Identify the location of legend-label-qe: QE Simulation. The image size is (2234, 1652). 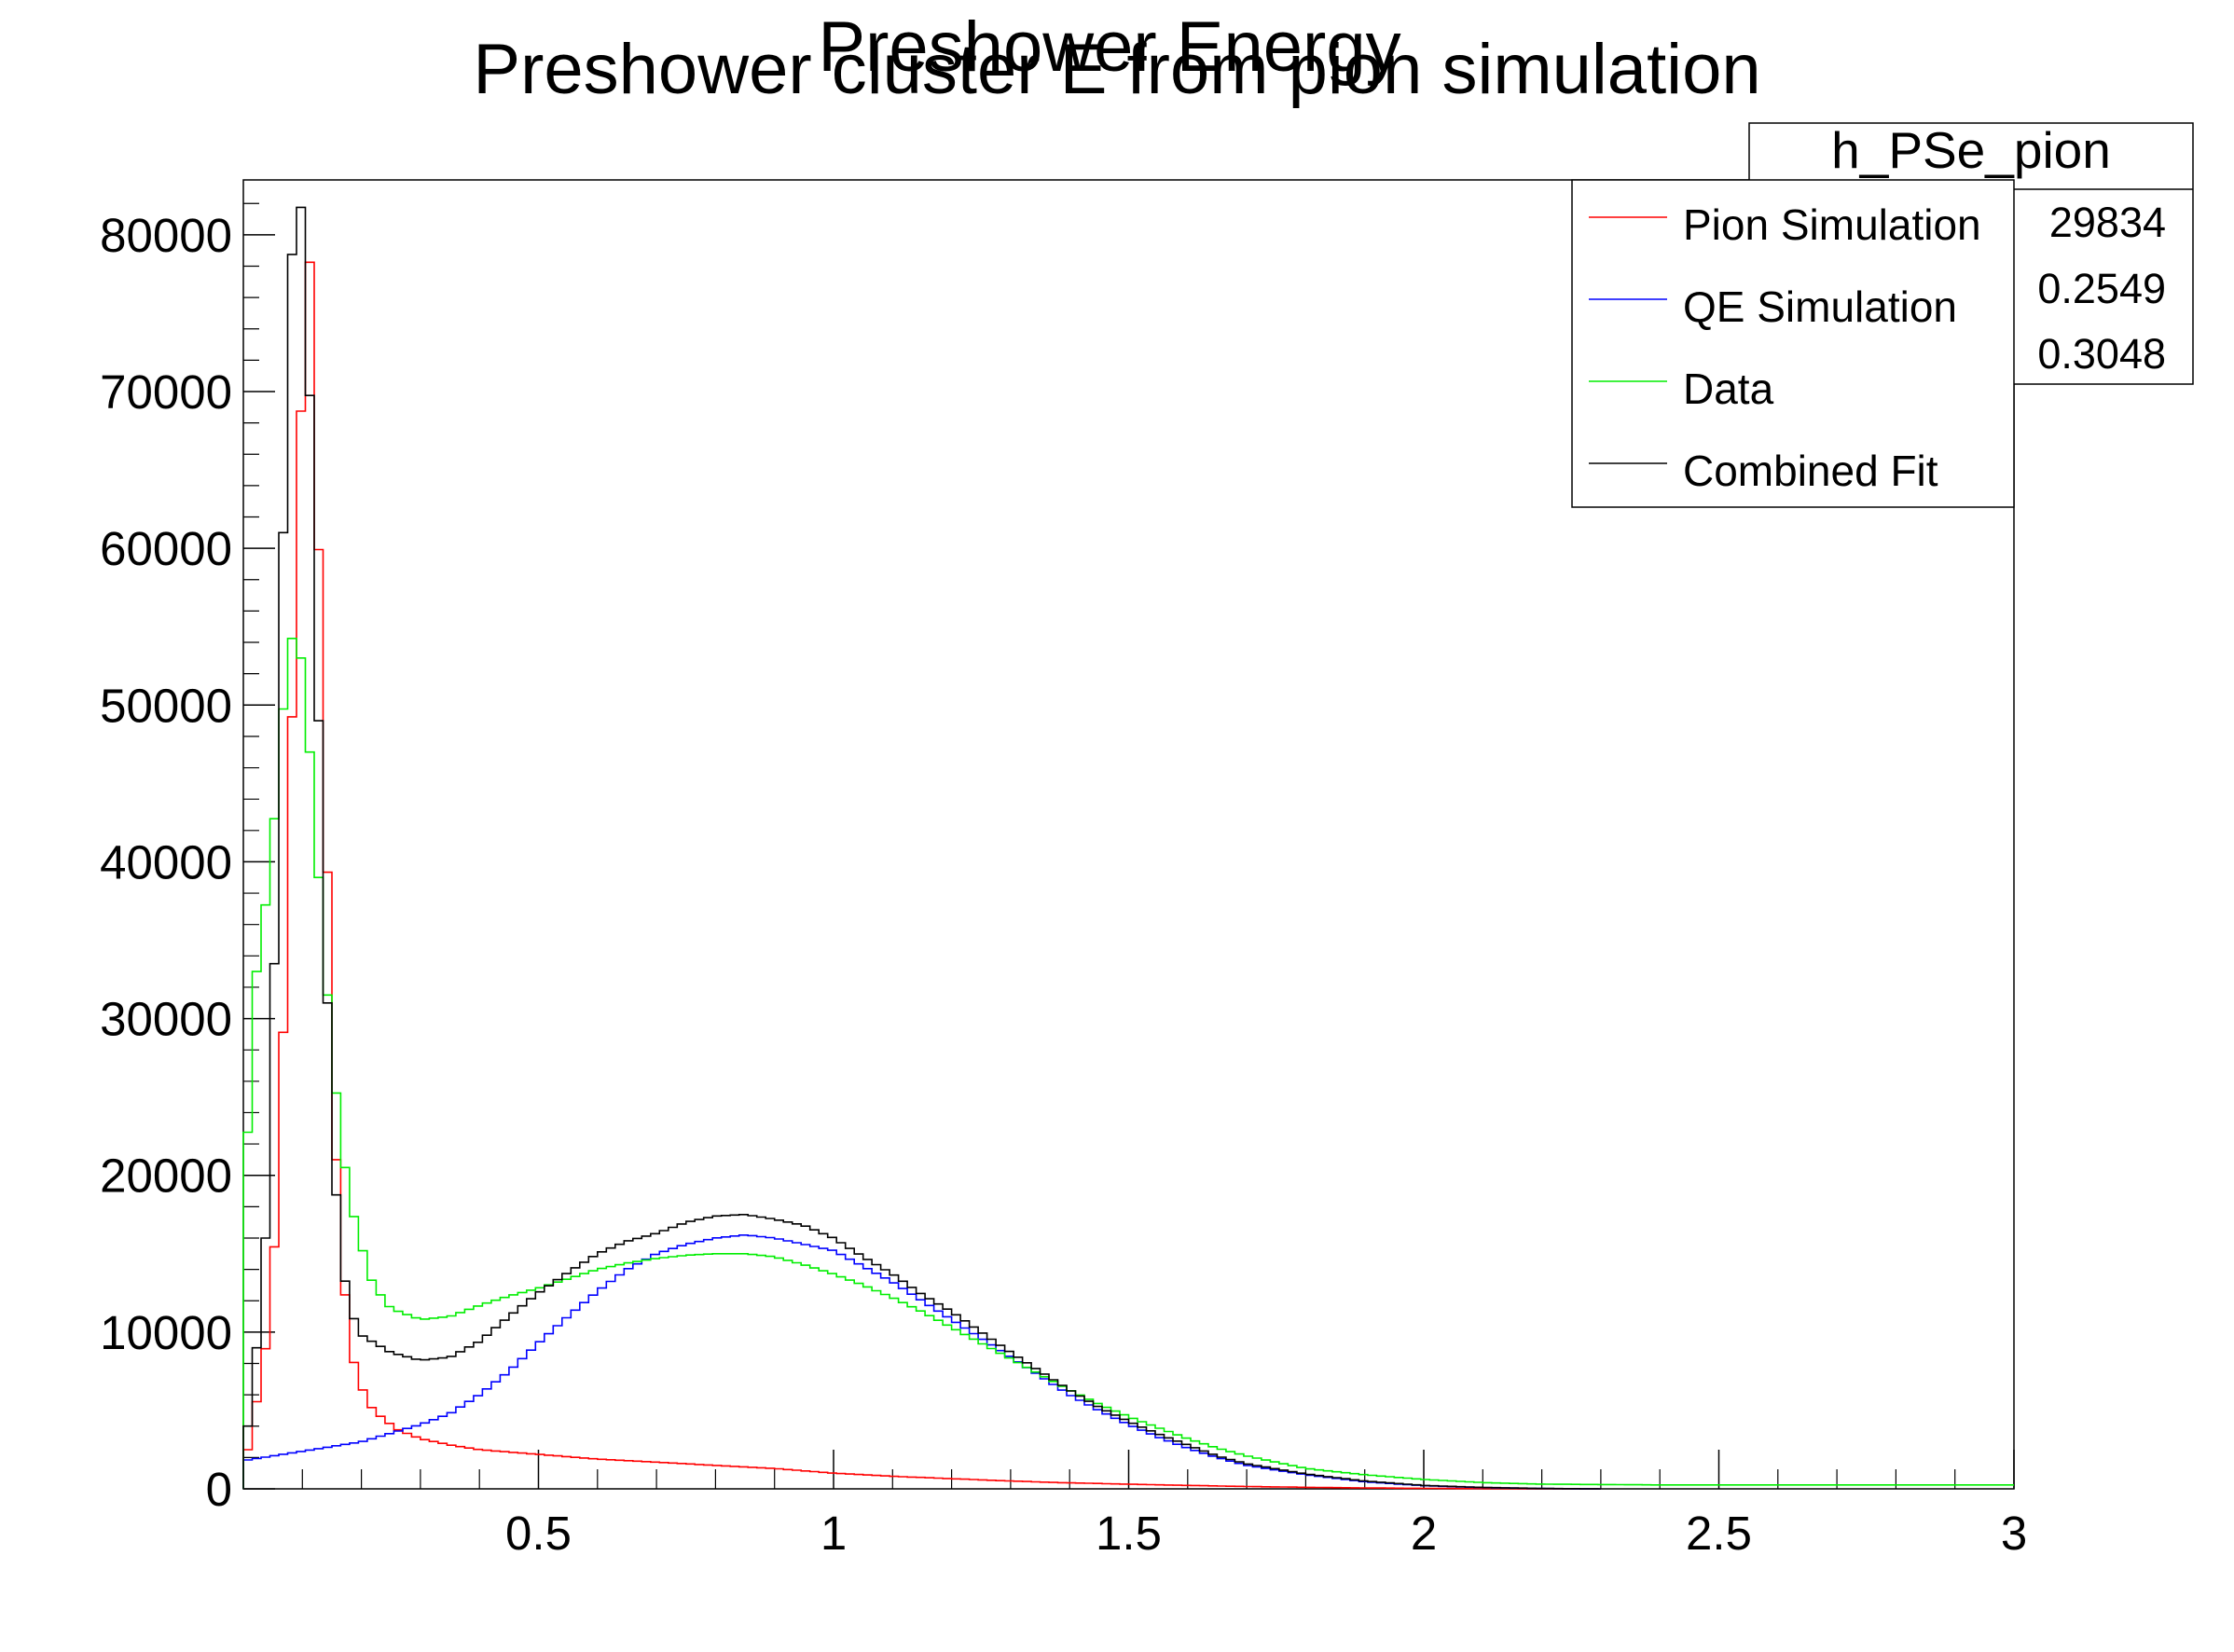
(1820, 307).